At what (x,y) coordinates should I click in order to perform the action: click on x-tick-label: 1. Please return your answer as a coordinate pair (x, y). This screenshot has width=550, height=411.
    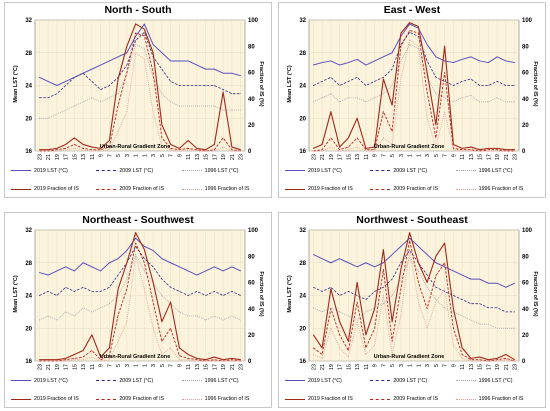
    Looking at the image, I should click on (145, 155).